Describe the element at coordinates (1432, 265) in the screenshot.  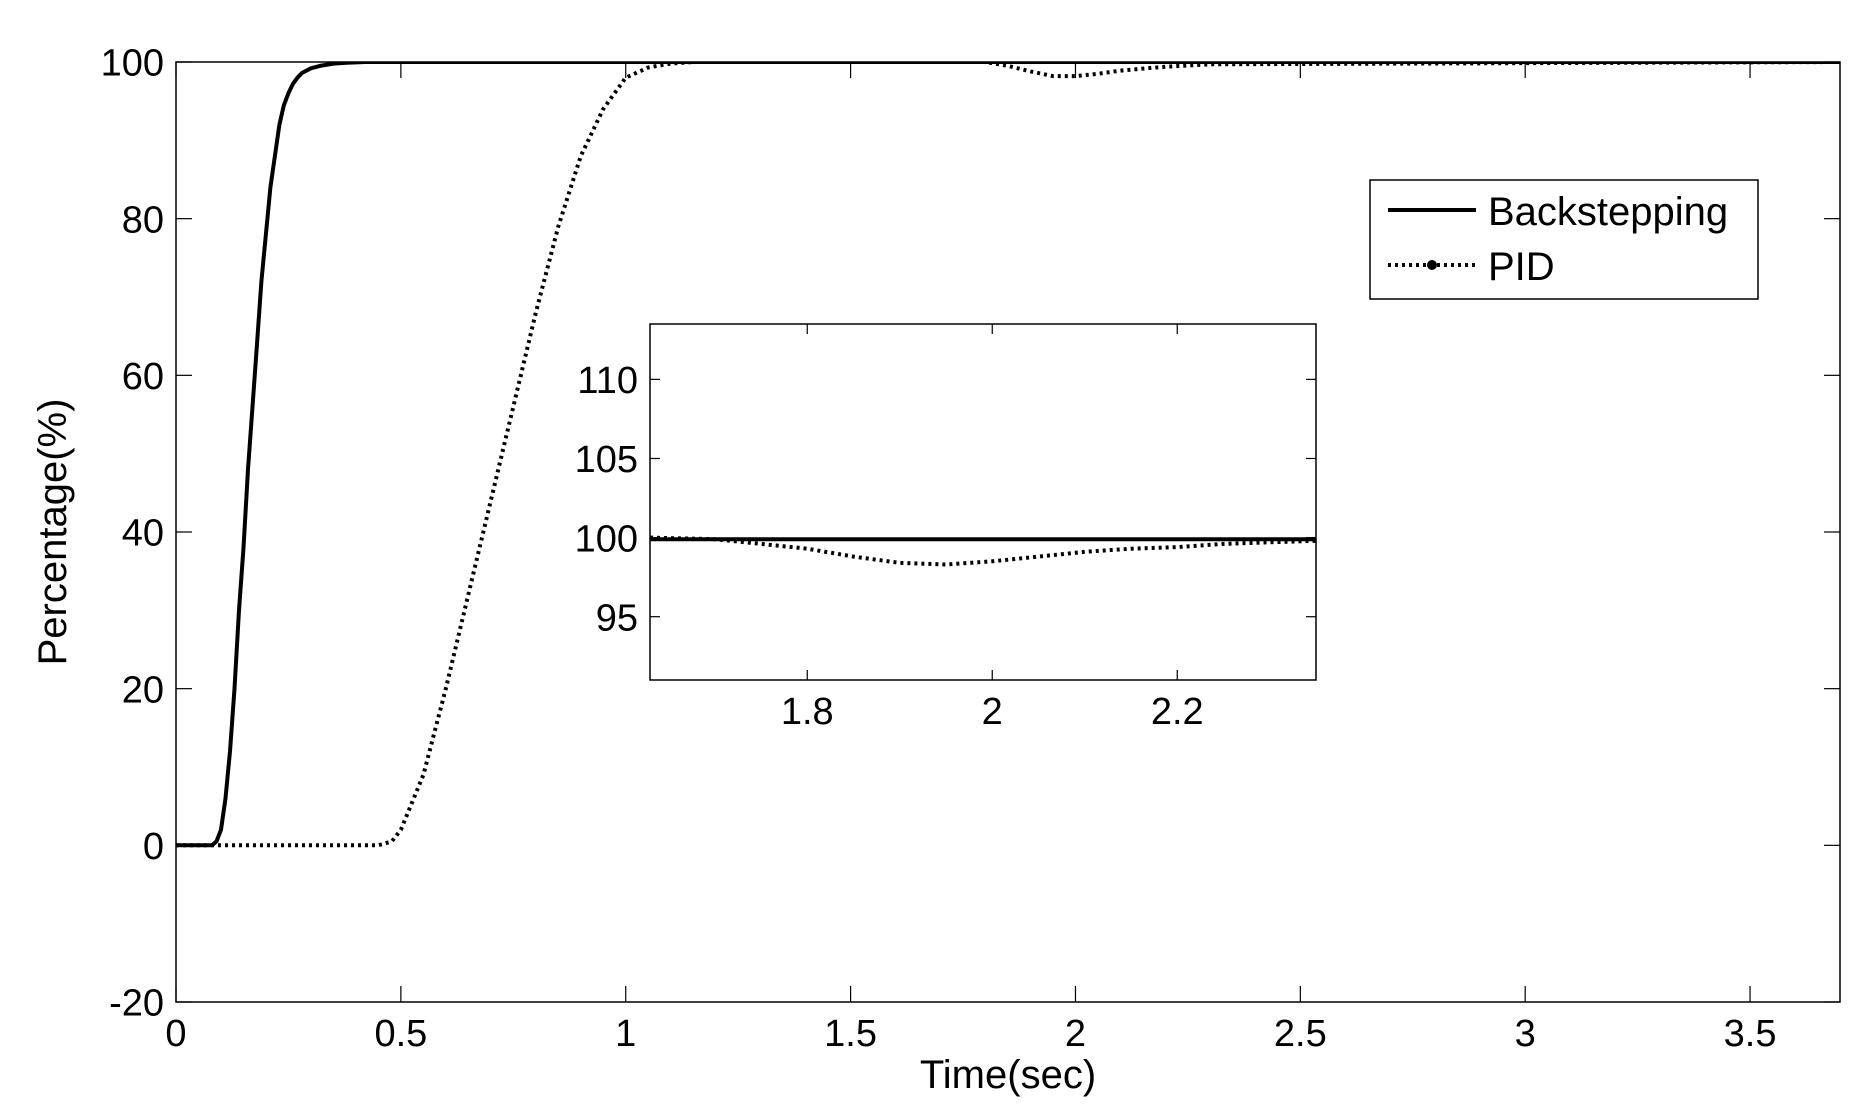
I see `legend-marker-pid` at that location.